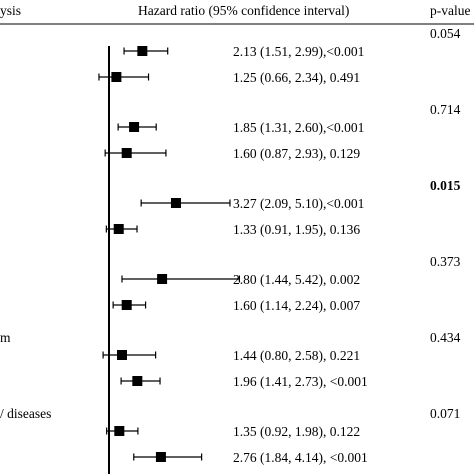 This screenshot has width=474, height=474. What do you see at coordinates (300, 381) in the screenshot?
I see `hr-ci-value: 1.96 (1.41, 2.73), <0.001` at bounding box center [300, 381].